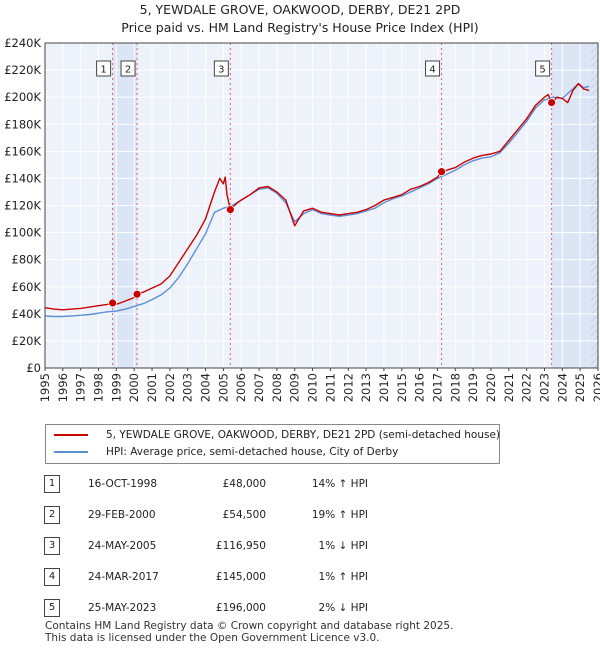  What do you see at coordinates (595, 387) in the screenshot?
I see `x-tick-label: 2026` at bounding box center [595, 387].